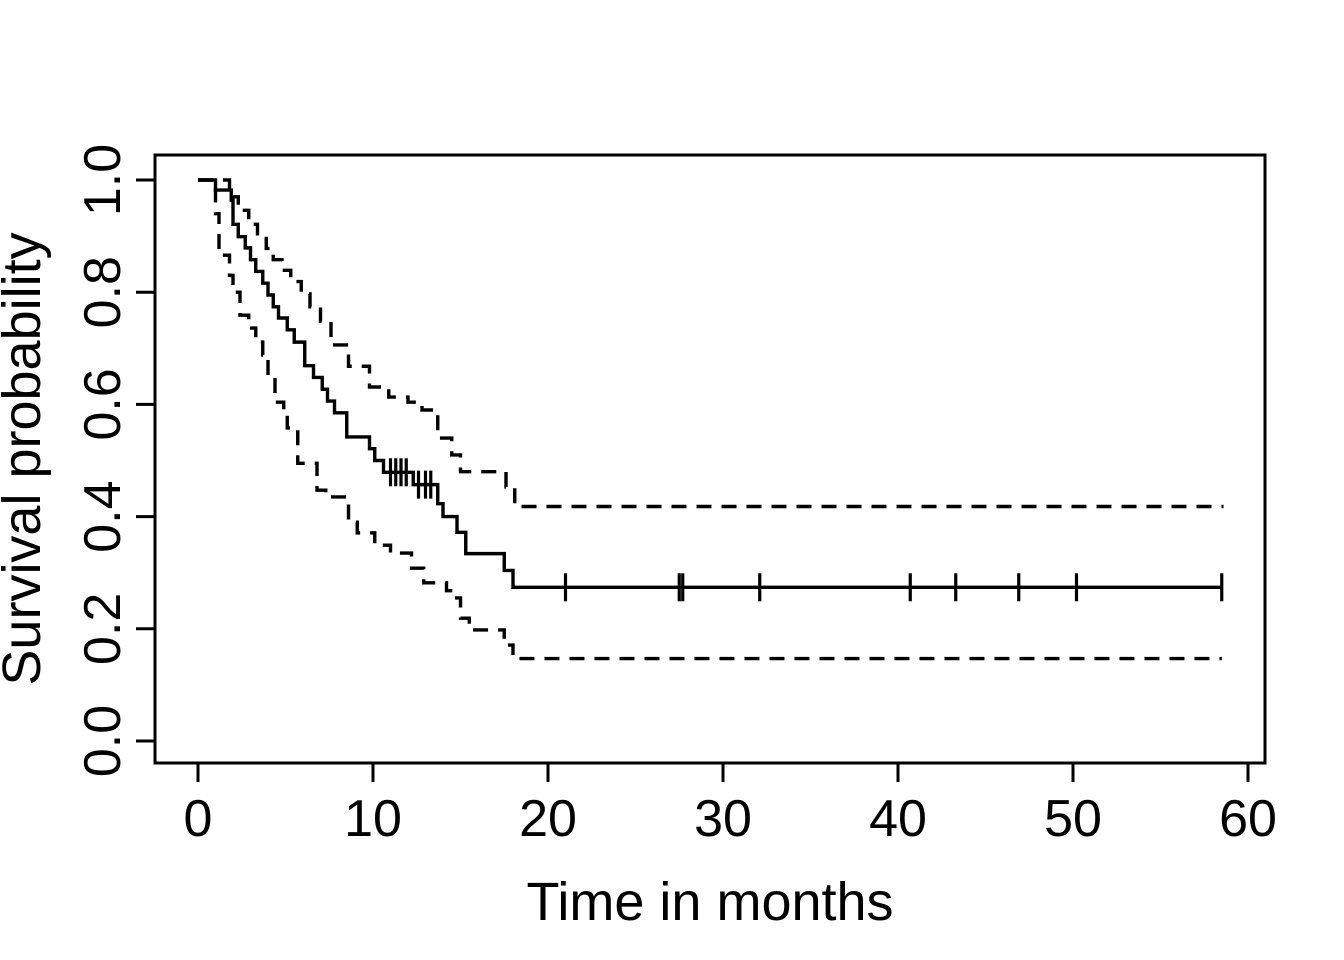 The height and width of the screenshot is (960, 1344). I want to click on censor-marks, so click(806, 530).